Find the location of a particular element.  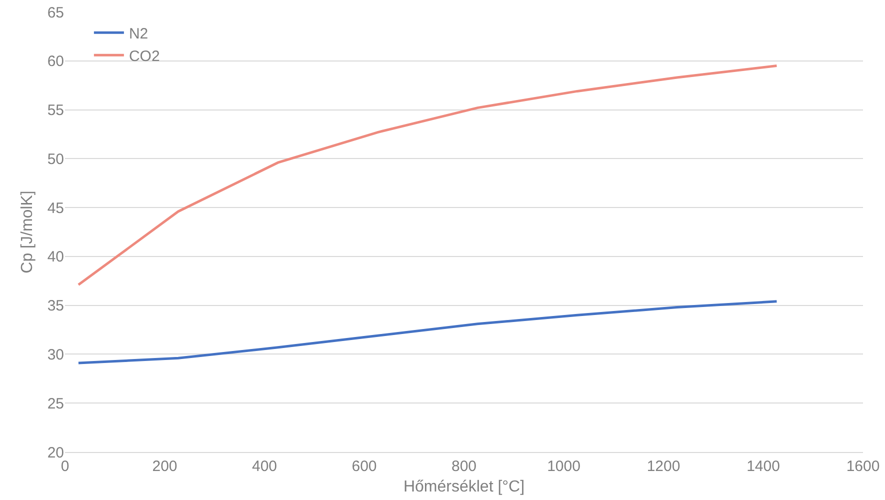

y-tick-label: 55 is located at coordinates (55, 111).